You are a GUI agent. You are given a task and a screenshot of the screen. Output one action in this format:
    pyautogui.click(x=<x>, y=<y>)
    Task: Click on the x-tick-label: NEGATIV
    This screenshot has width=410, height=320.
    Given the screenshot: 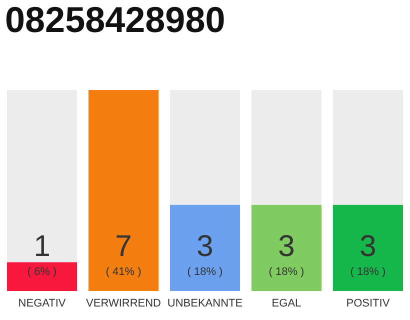 What is the action you would take?
    pyautogui.click(x=42, y=304)
    